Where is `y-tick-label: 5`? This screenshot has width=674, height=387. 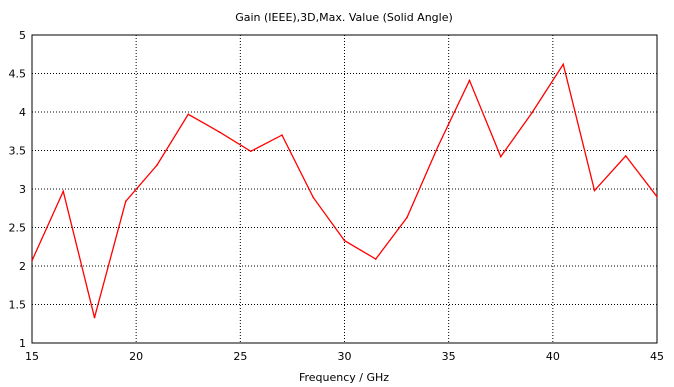
y-tick-label: 5 is located at coordinates (22, 35).